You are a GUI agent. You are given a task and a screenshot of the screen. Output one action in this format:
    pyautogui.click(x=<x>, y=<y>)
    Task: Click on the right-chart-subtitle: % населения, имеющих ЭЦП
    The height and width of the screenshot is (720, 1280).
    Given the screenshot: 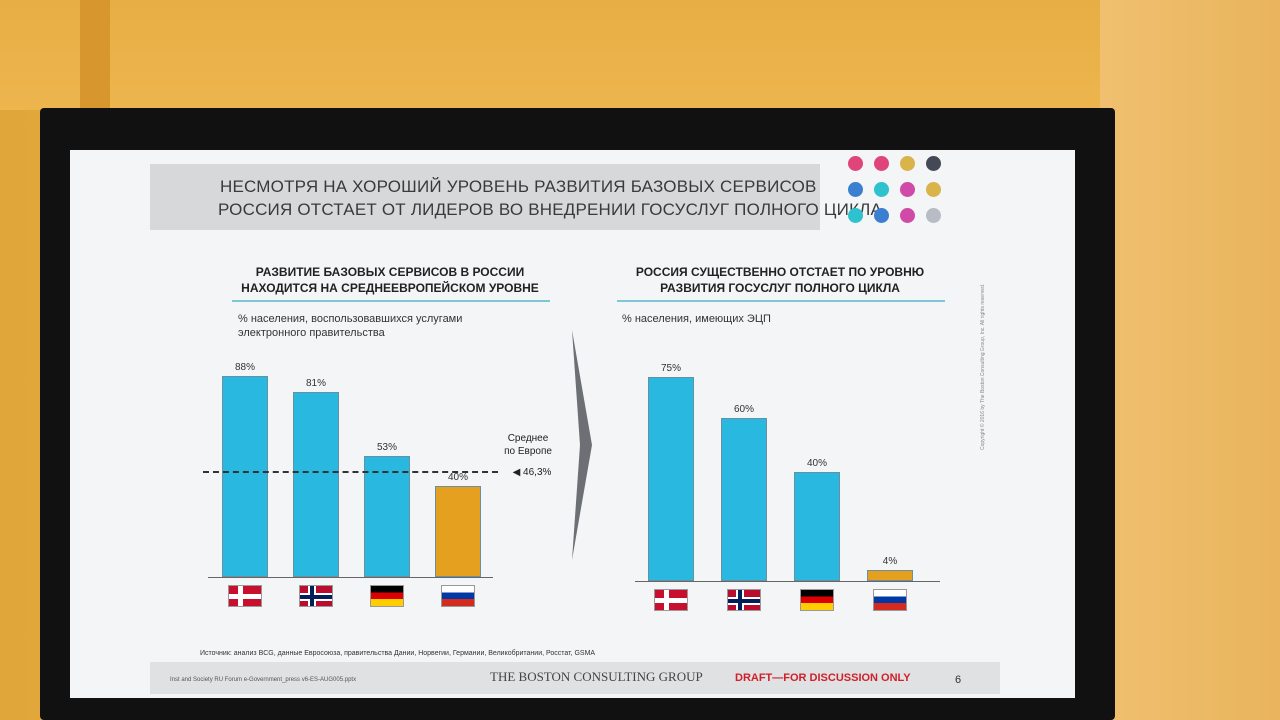 What is the action you would take?
    pyautogui.click(x=696, y=319)
    